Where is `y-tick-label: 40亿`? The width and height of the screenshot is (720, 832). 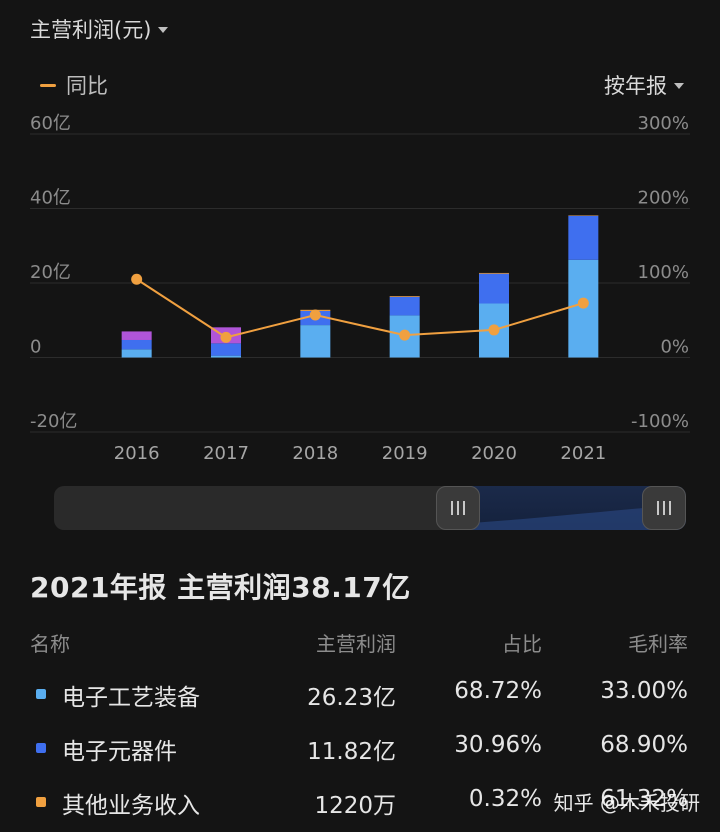 y-tick-label: 40亿 is located at coordinates (50, 198).